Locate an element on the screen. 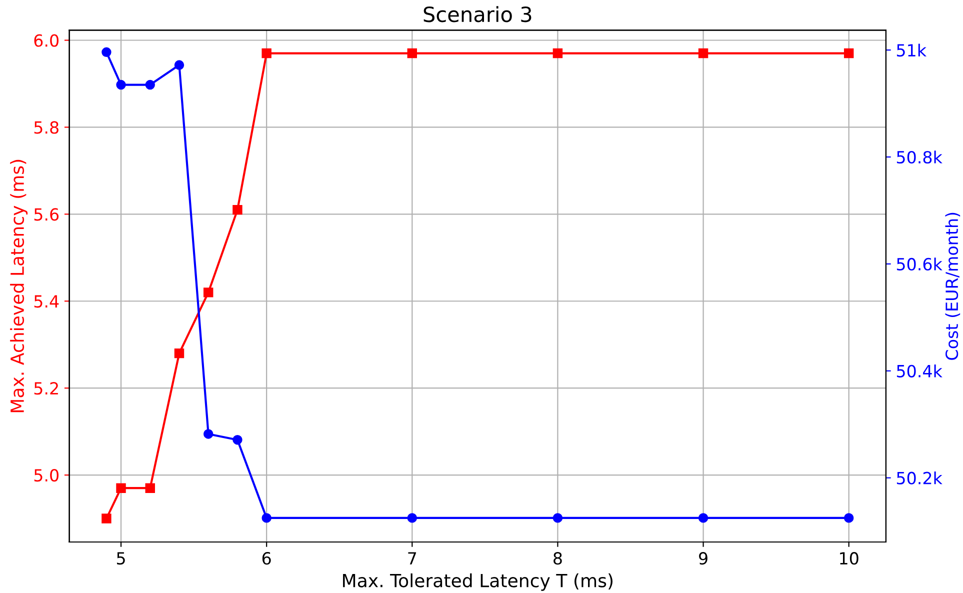 Image resolution: width=963 pixels, height=593 pixels. y2-tick-label: 50.4k is located at coordinates (919, 371).